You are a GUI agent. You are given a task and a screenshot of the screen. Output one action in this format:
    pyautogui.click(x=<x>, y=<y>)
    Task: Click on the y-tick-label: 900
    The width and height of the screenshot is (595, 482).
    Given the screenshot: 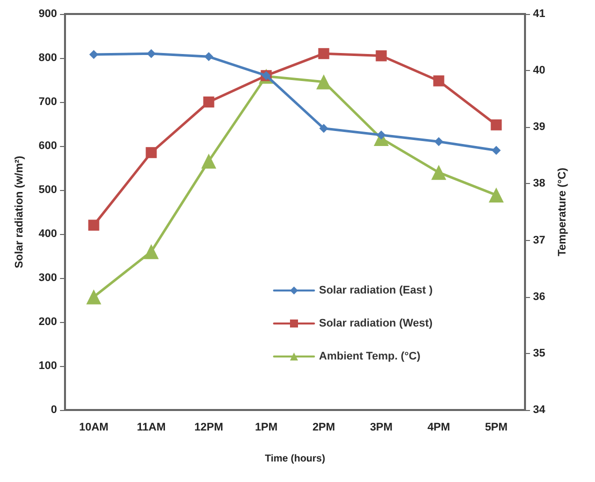 What is the action you would take?
    pyautogui.click(x=47, y=14)
    